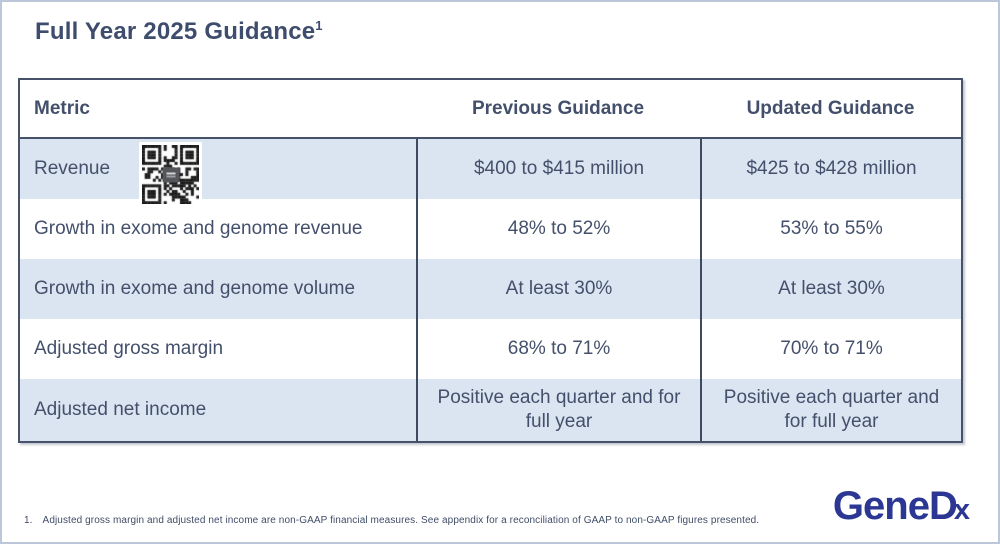 The height and width of the screenshot is (544, 1000). Describe the element at coordinates (62, 108) in the screenshot. I see `column-header-metric: Metric` at that location.